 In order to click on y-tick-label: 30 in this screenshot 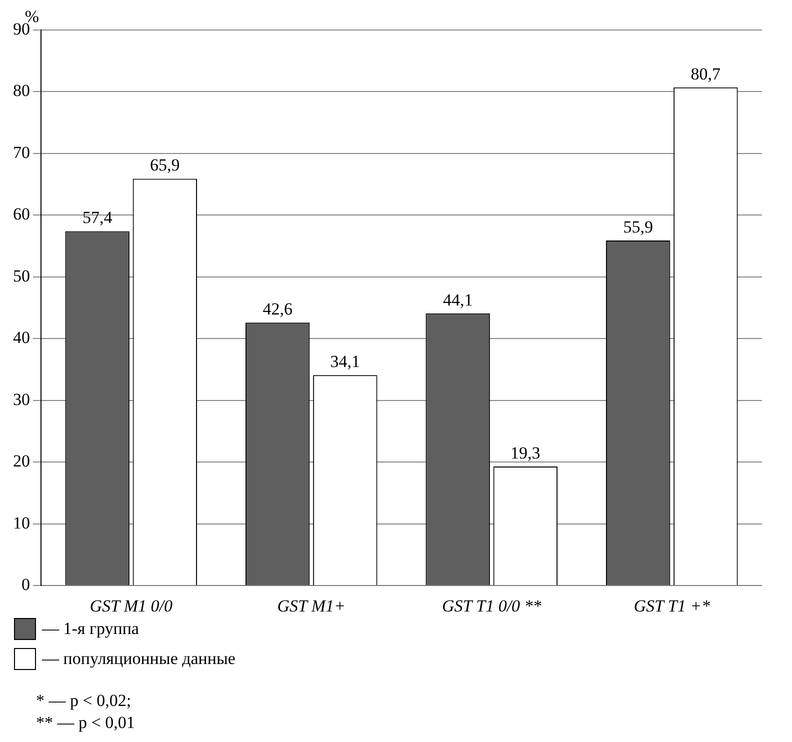, I will do `click(21, 399)`.